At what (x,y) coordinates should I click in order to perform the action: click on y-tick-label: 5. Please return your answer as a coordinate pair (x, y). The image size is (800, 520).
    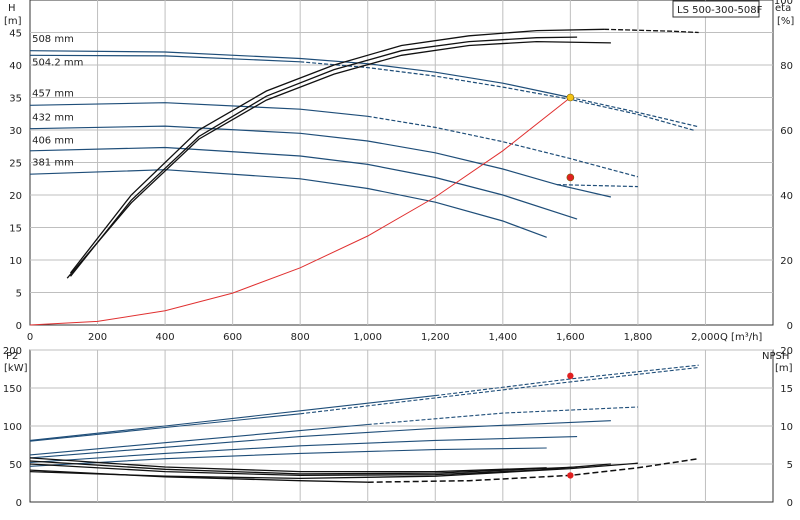
    Looking at the image, I should click on (19, 294).